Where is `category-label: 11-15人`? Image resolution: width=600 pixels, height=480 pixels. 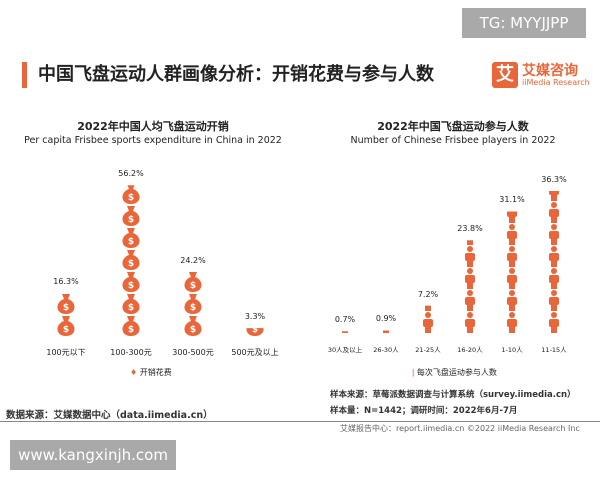 category-label: 11-15人 is located at coordinates (554, 350).